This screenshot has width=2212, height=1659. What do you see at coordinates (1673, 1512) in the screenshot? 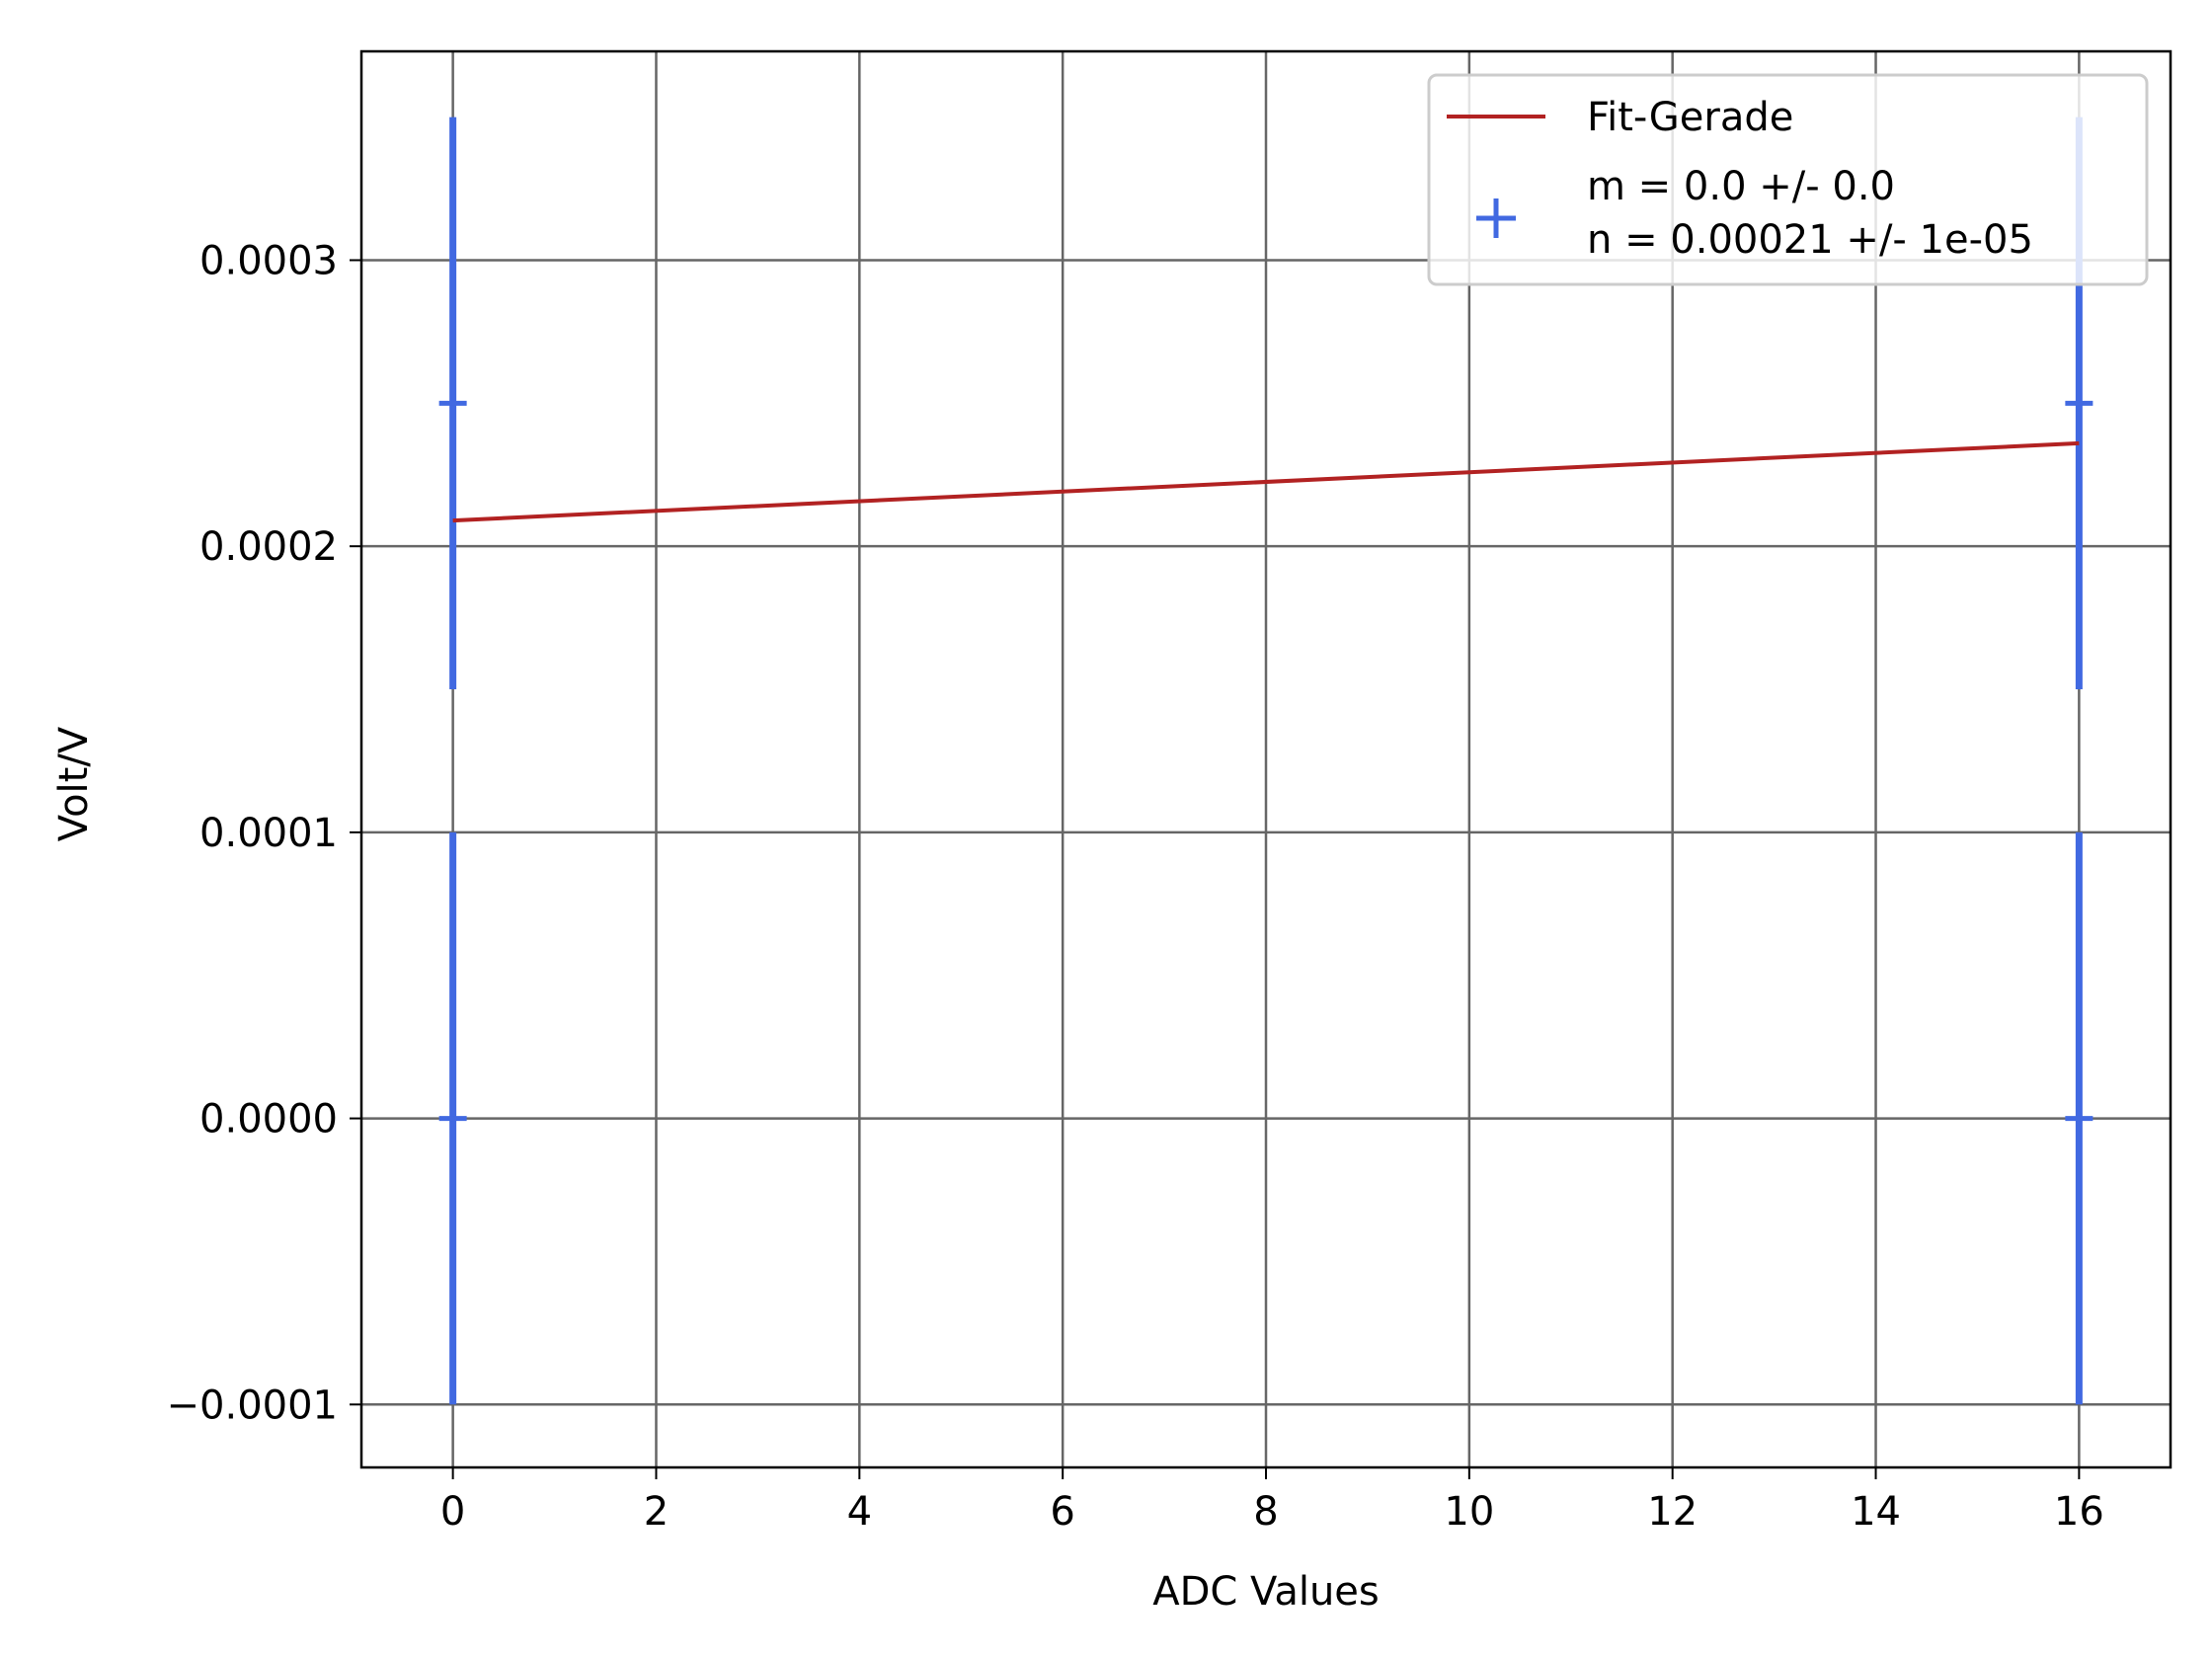
I see `x-tick-label: 12` at bounding box center [1673, 1512].